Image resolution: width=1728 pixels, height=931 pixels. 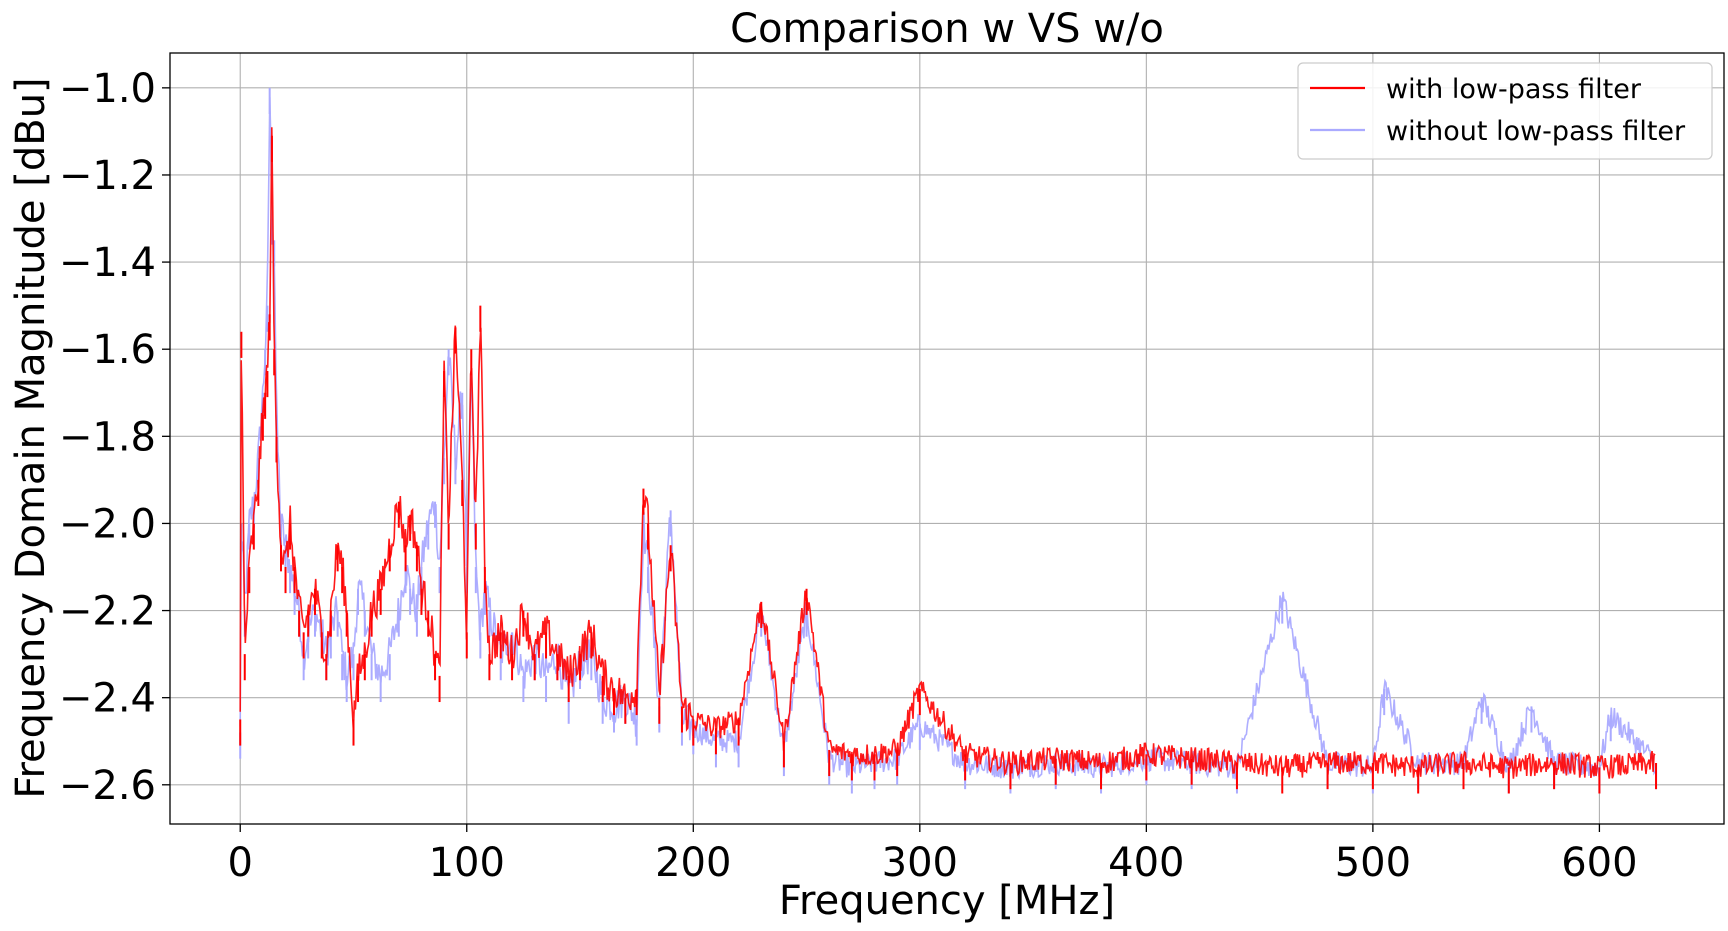 What do you see at coordinates (947, 901) in the screenshot?
I see `x-axis-title: Frequency [MHz]` at bounding box center [947, 901].